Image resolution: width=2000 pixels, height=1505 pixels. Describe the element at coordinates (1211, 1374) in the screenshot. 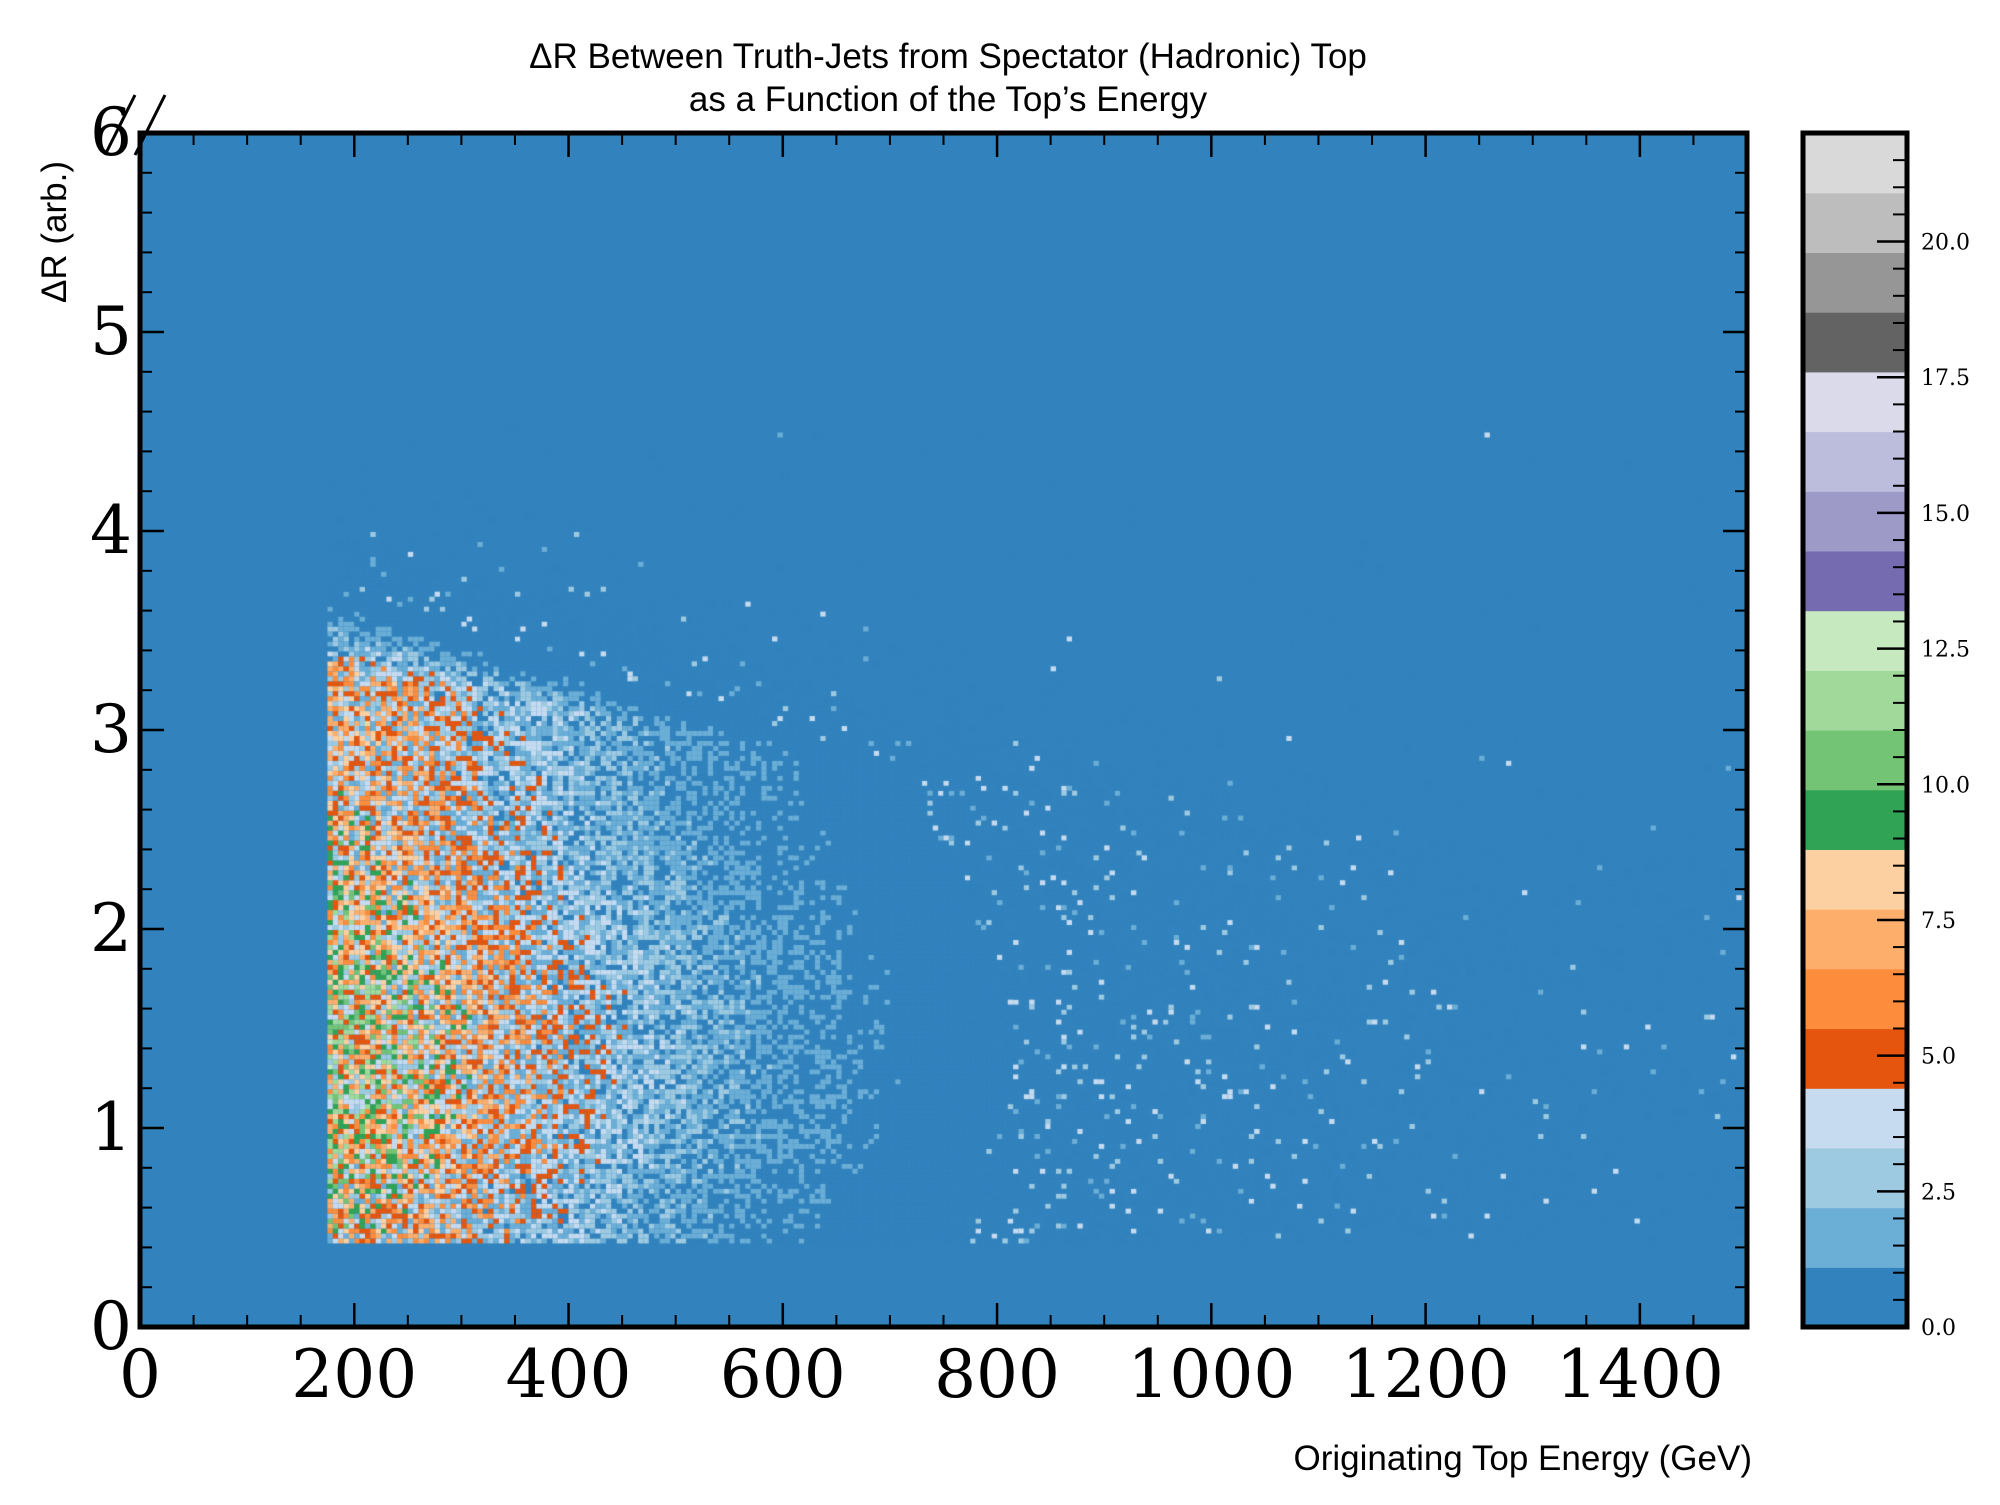

I see `x-tick-label: 1000` at that location.